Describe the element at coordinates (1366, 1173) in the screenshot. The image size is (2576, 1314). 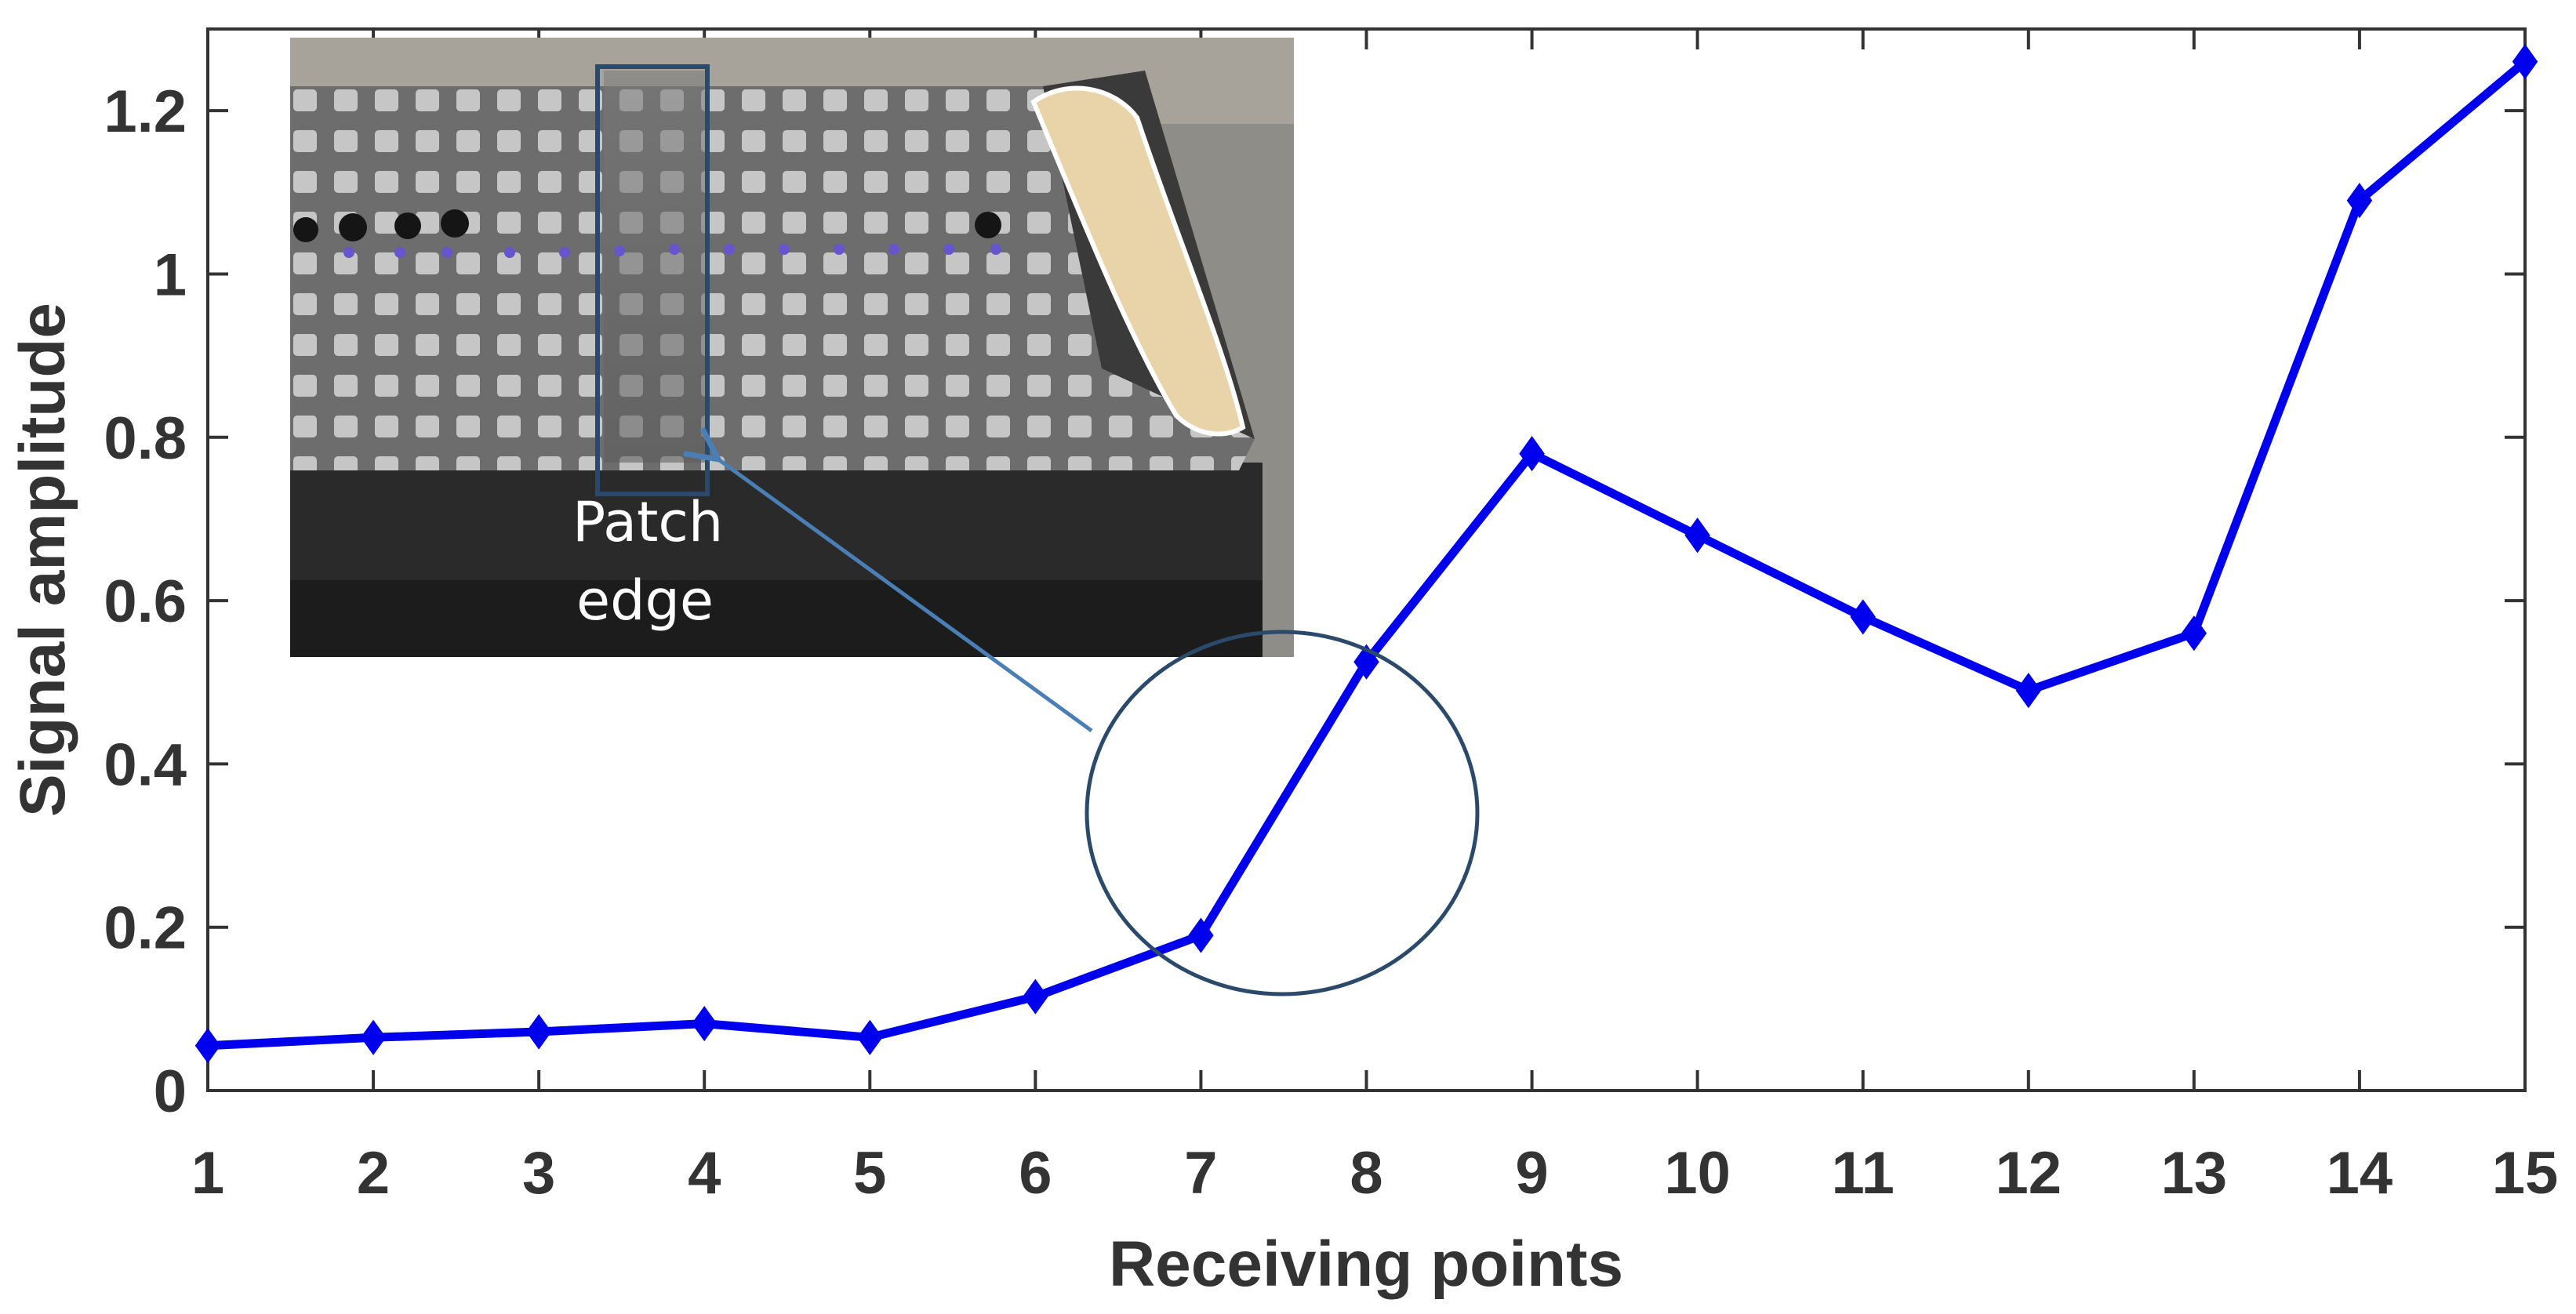
I see `x-tick-label: 8` at that location.